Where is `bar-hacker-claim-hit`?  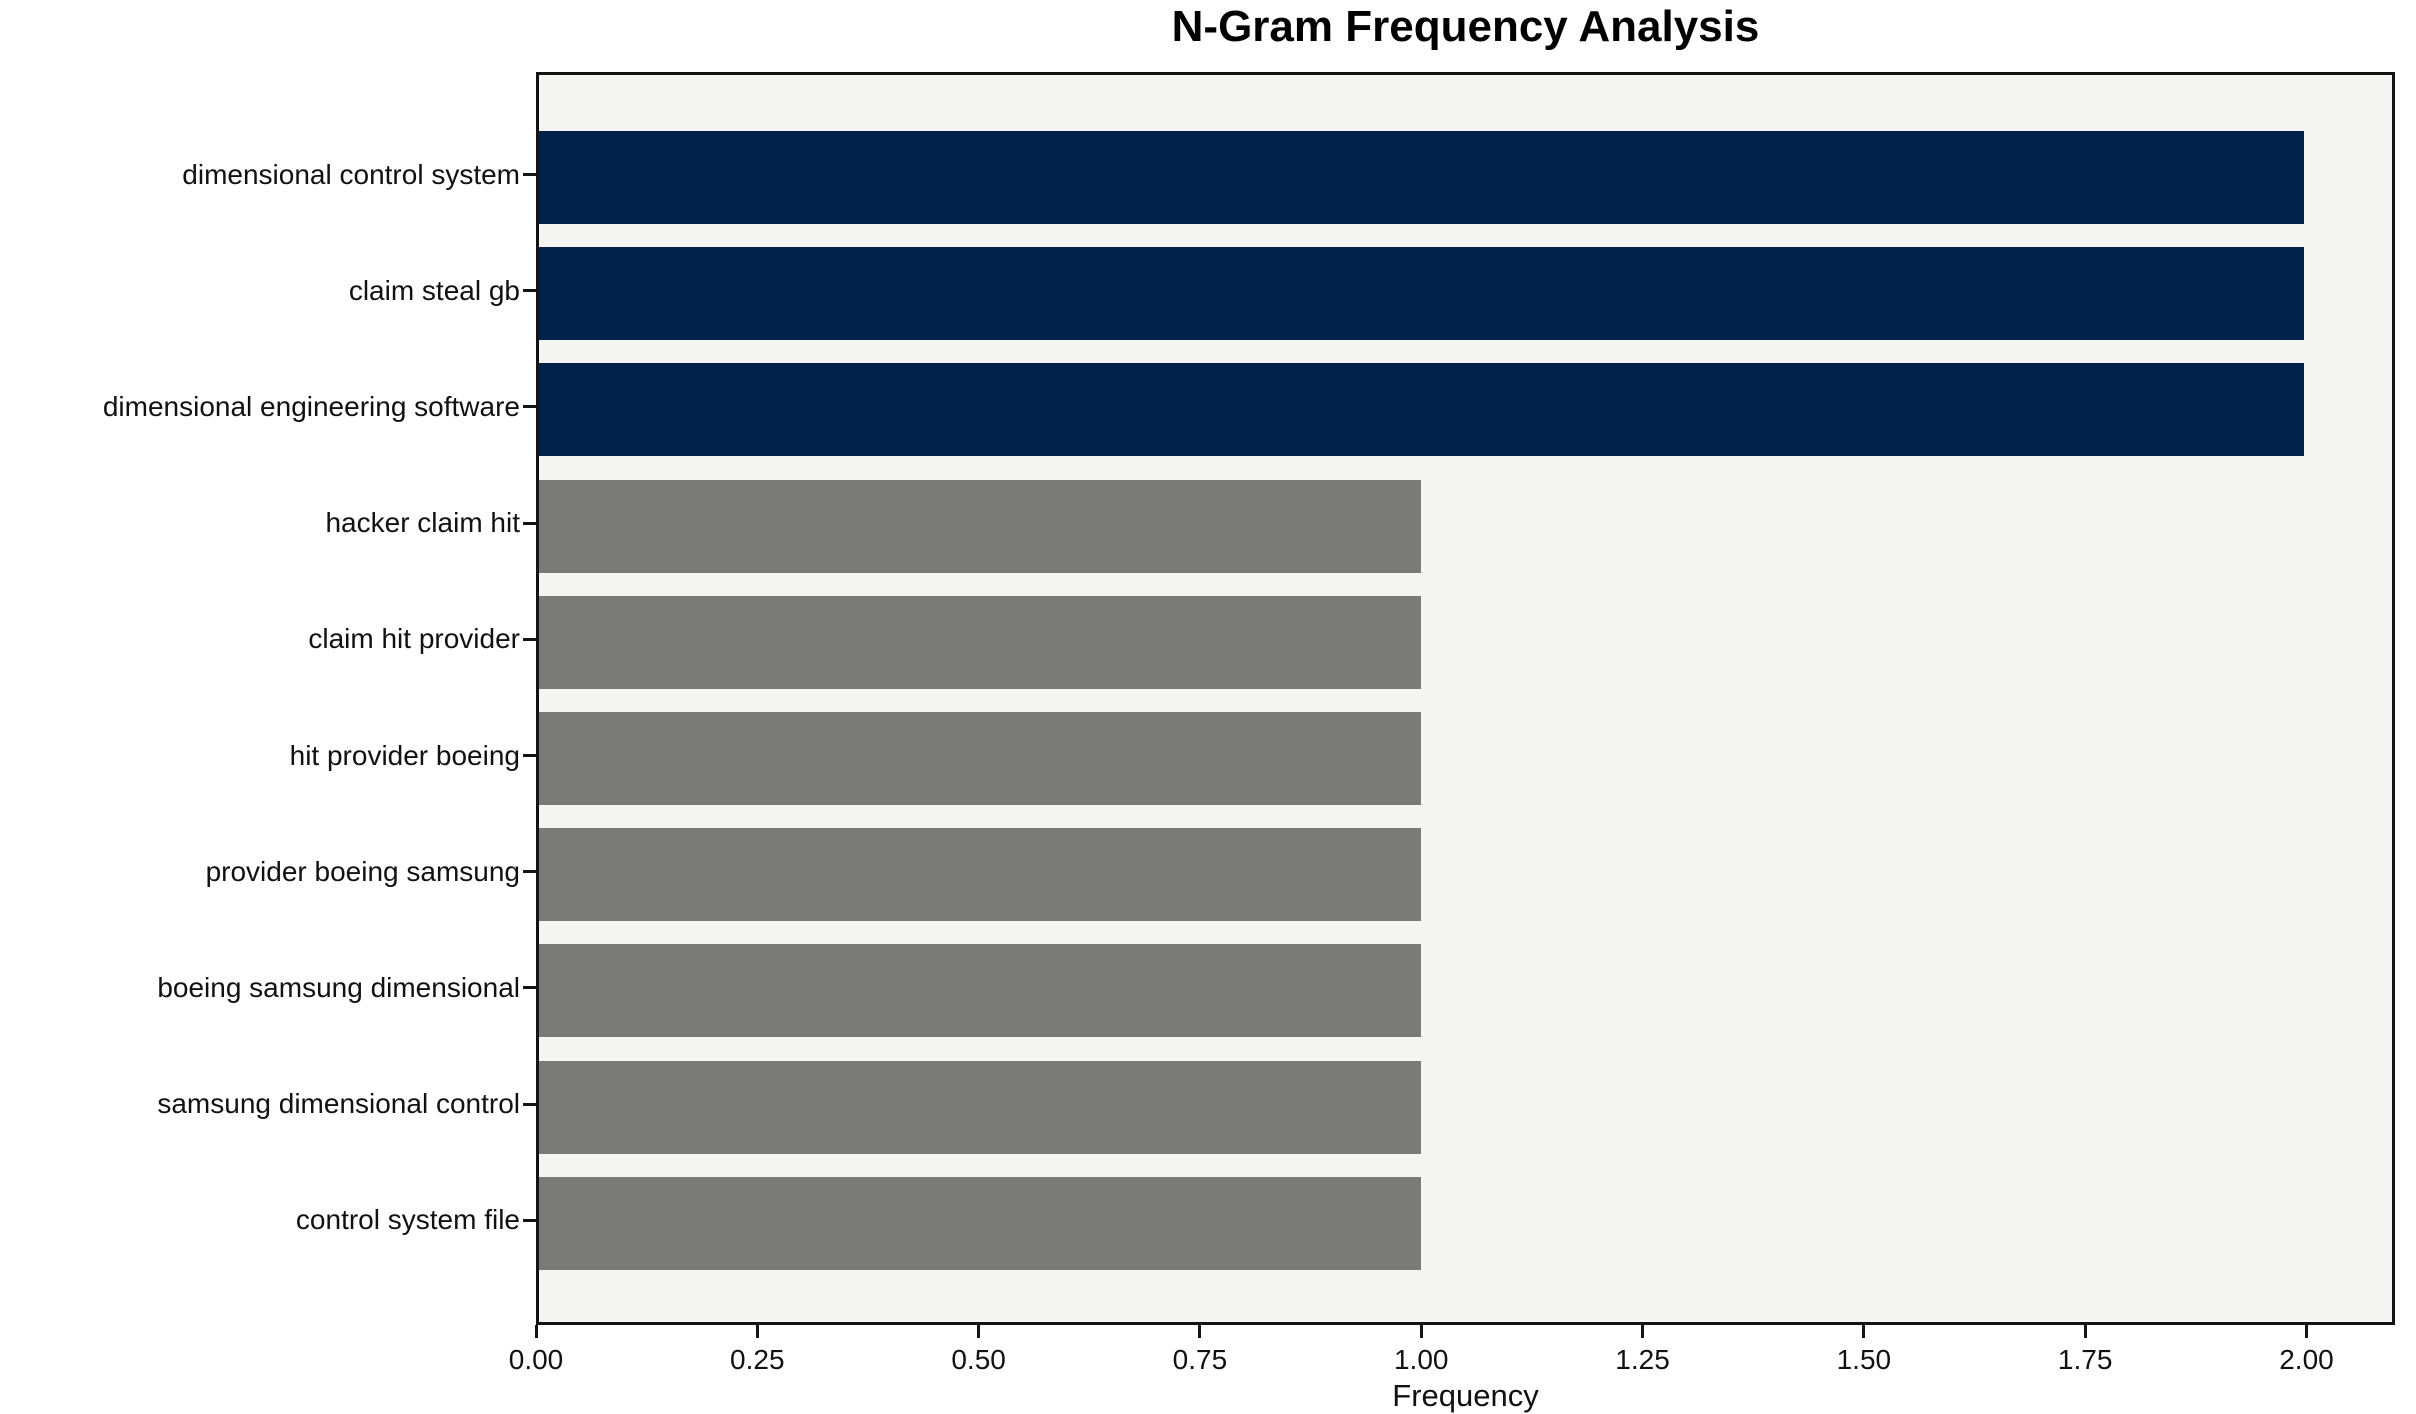
bar-hacker-claim-hit is located at coordinates (980, 526).